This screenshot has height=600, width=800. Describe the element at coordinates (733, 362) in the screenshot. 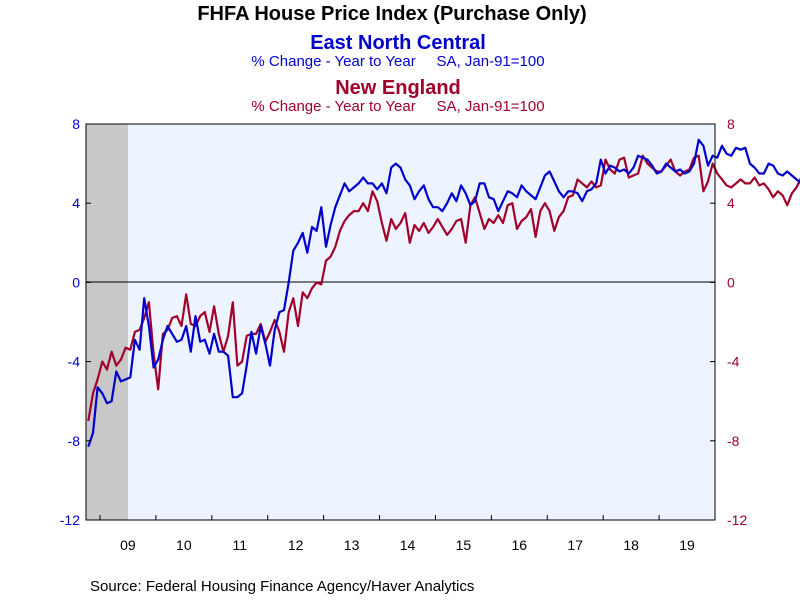

I see `right-tick-label: -4` at that location.